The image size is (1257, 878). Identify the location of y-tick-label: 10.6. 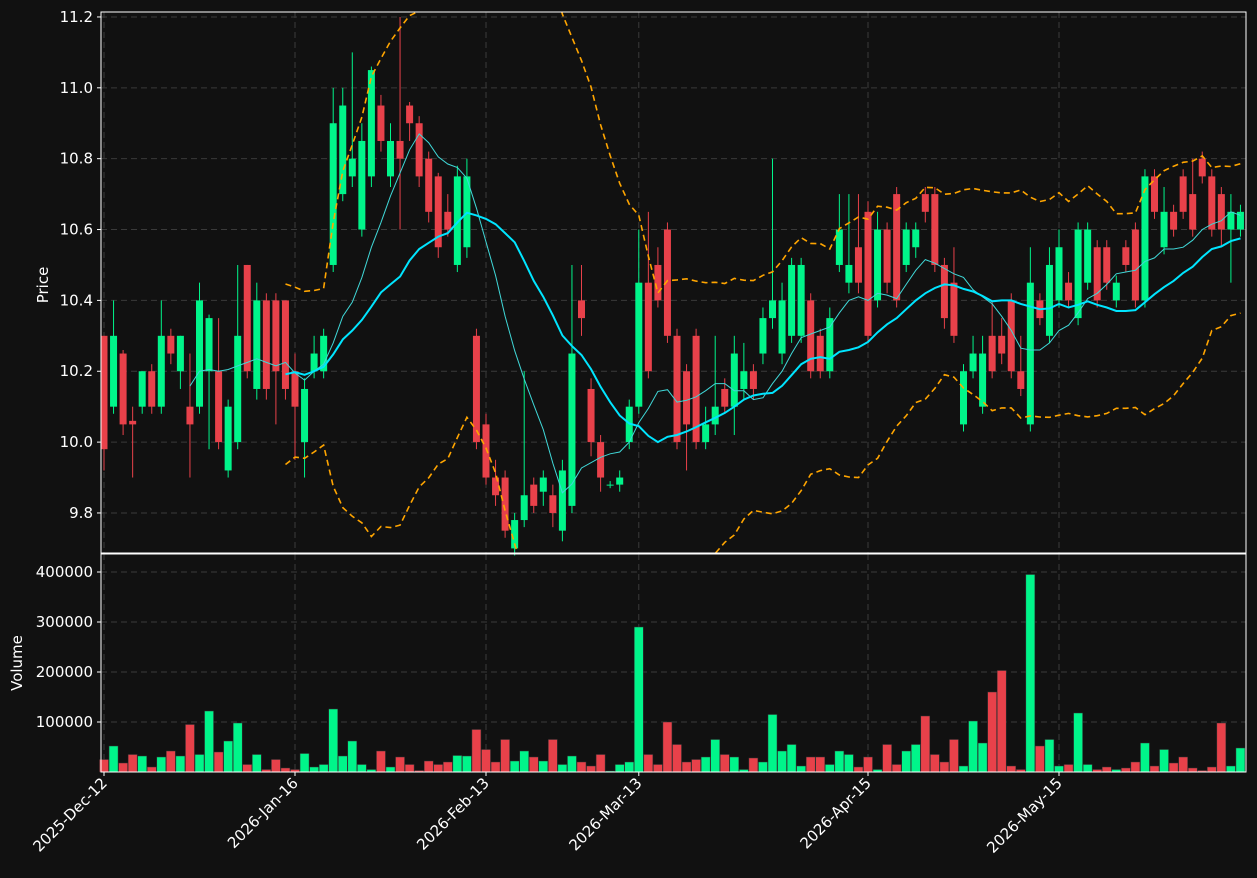
(76, 230).